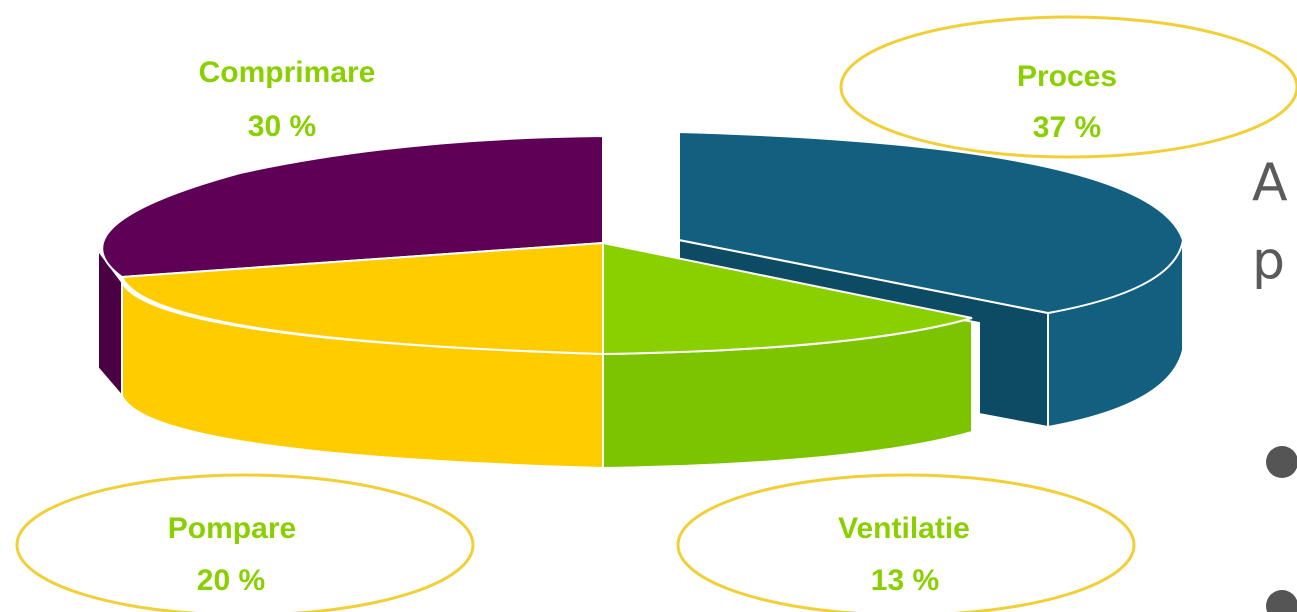  I want to click on label-ventilatie-value: 13 %, so click(905, 580).